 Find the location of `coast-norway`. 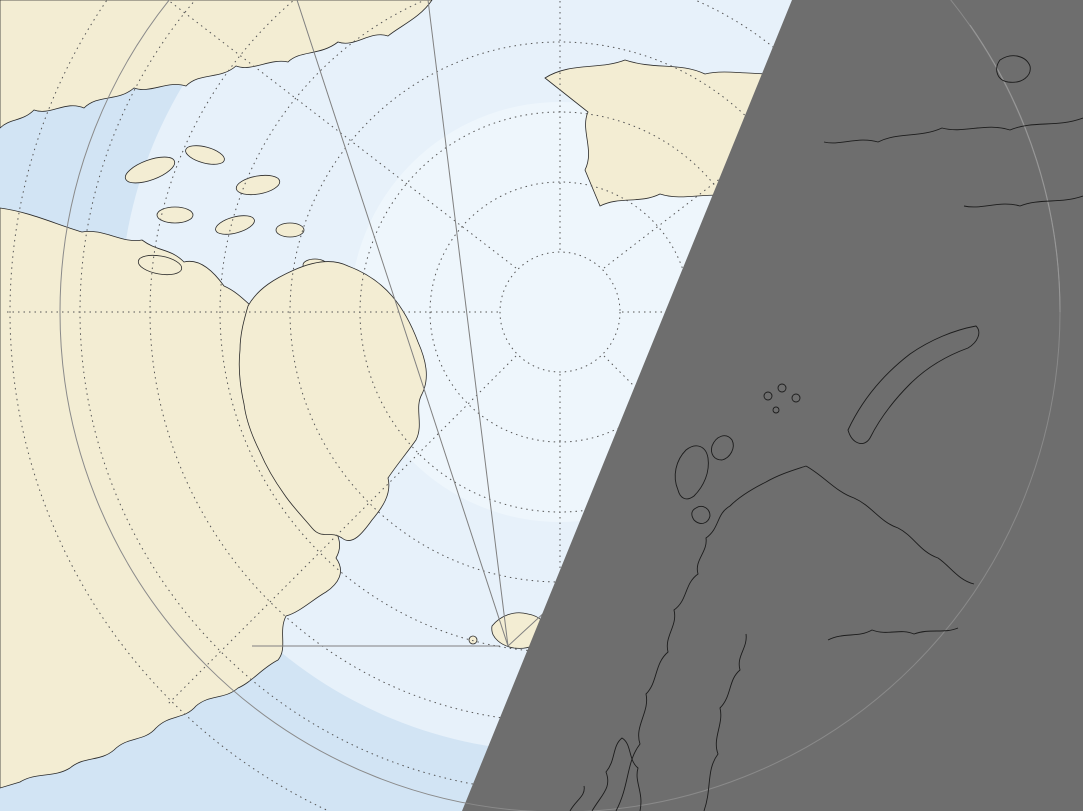

coast-norway is located at coordinates (711, 638).